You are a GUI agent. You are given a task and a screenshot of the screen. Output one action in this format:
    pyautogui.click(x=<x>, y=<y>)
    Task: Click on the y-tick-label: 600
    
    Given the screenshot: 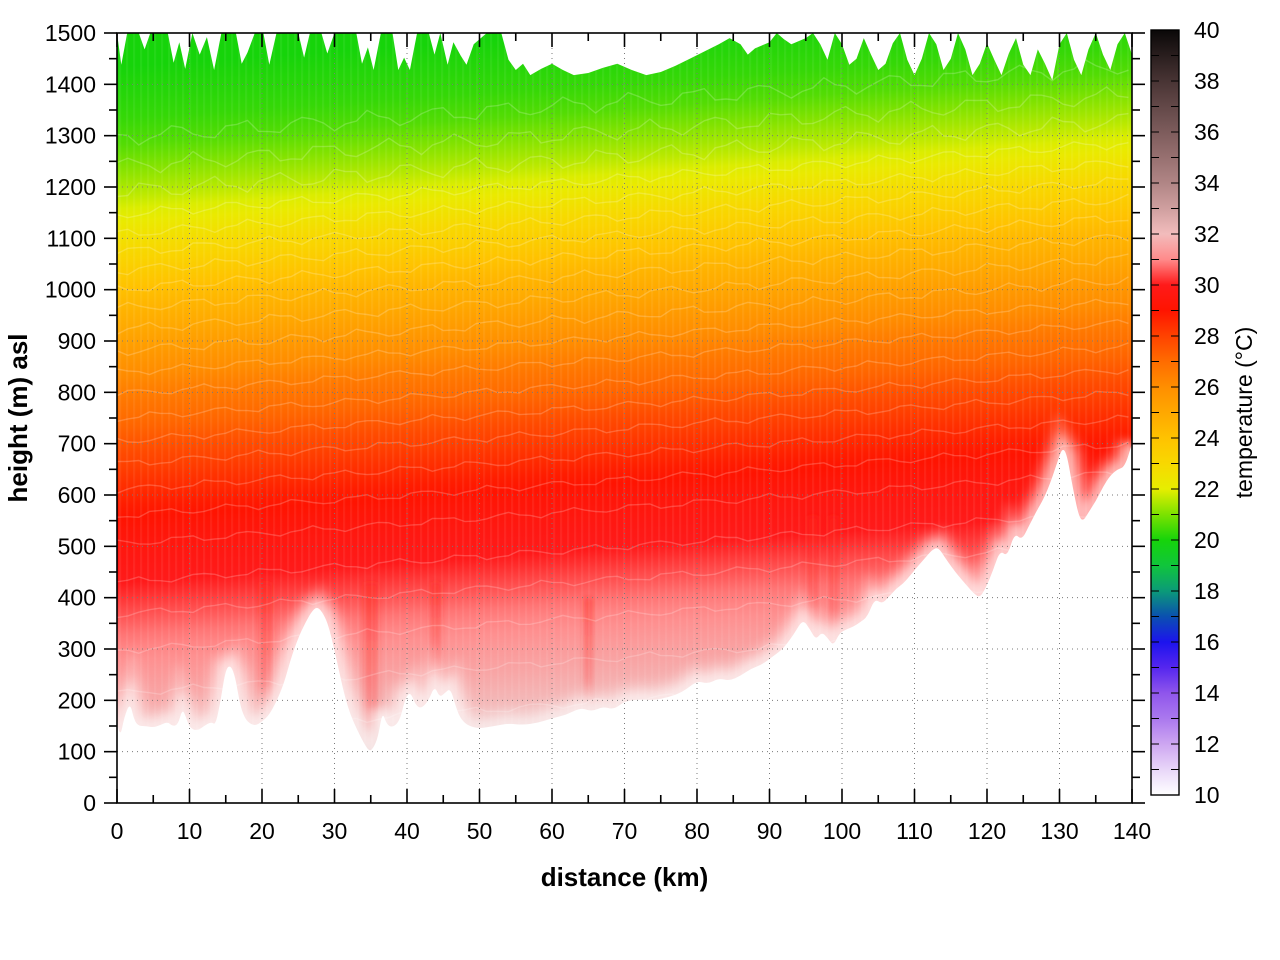 What is the action you would take?
    pyautogui.click(x=77, y=495)
    